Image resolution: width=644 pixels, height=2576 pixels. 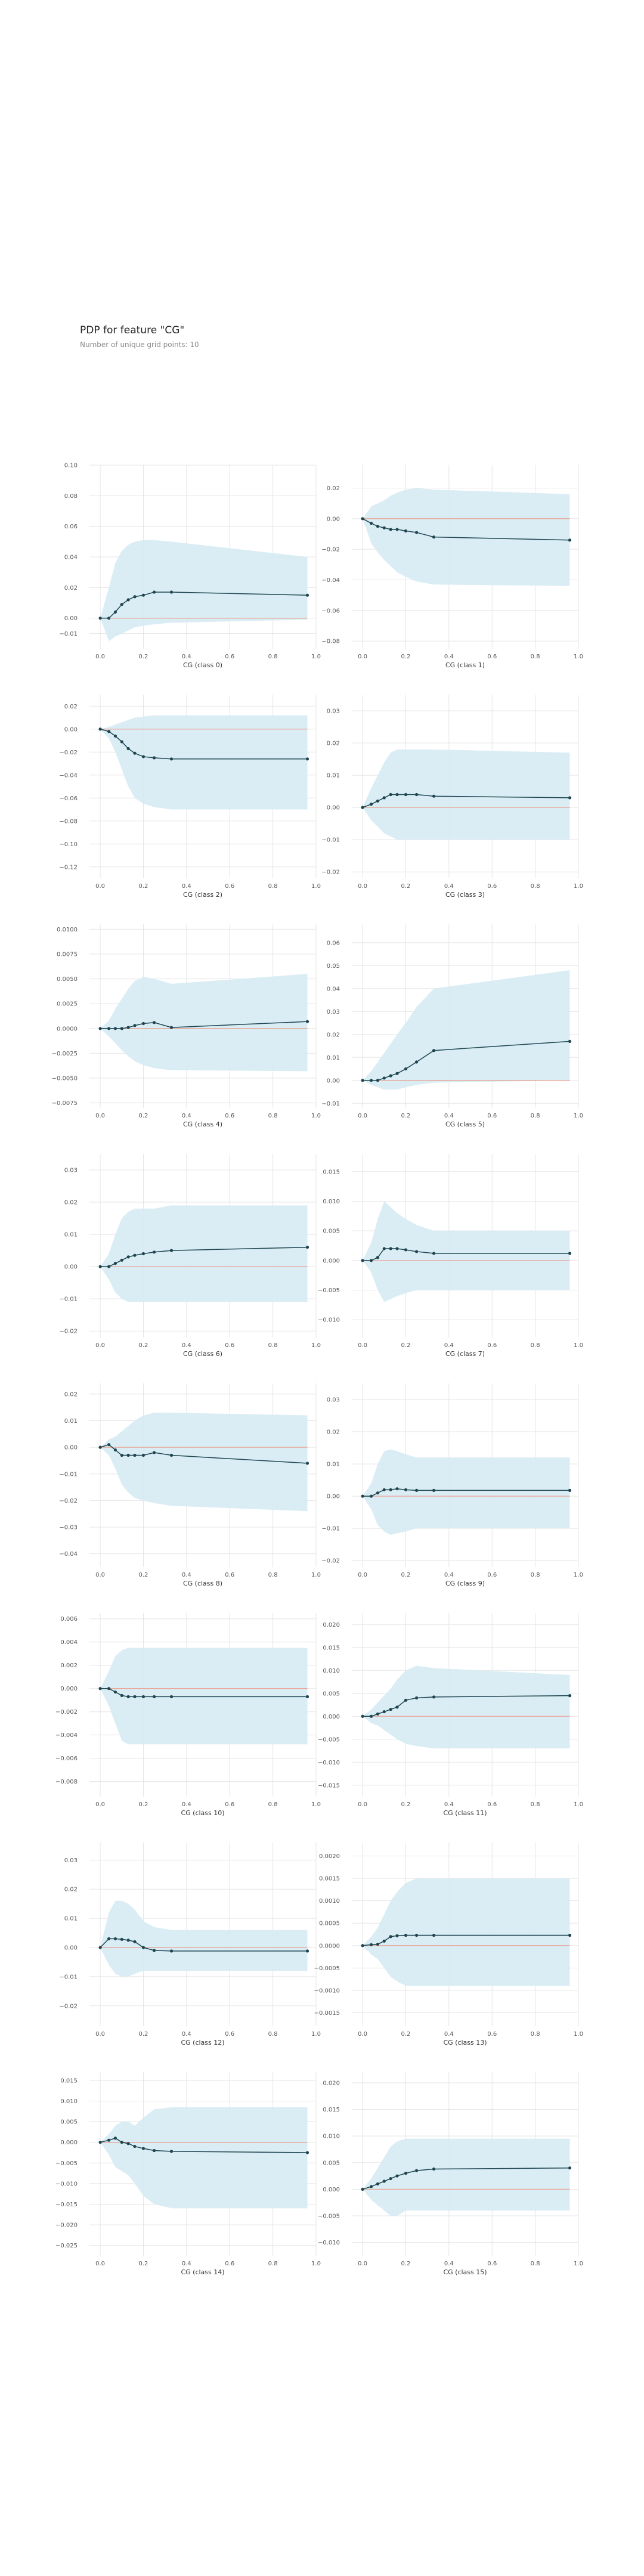 What do you see at coordinates (204, 1945) in the screenshot?
I see `pdp-line` at bounding box center [204, 1945].